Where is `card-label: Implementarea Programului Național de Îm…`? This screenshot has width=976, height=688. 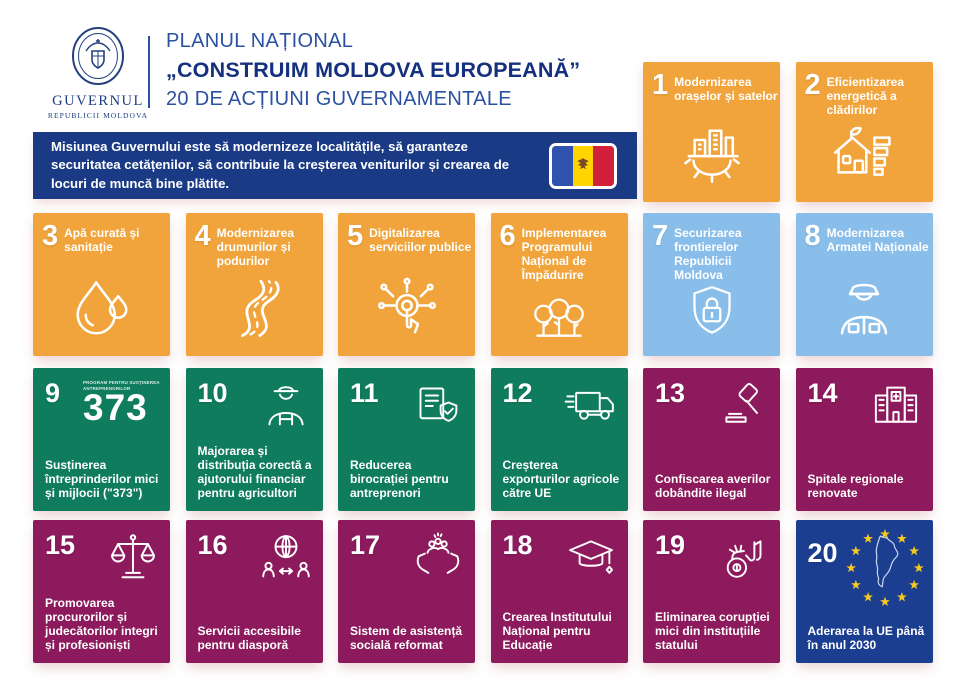 card-label: Implementarea Programului Național de Îm… is located at coordinates (564, 254).